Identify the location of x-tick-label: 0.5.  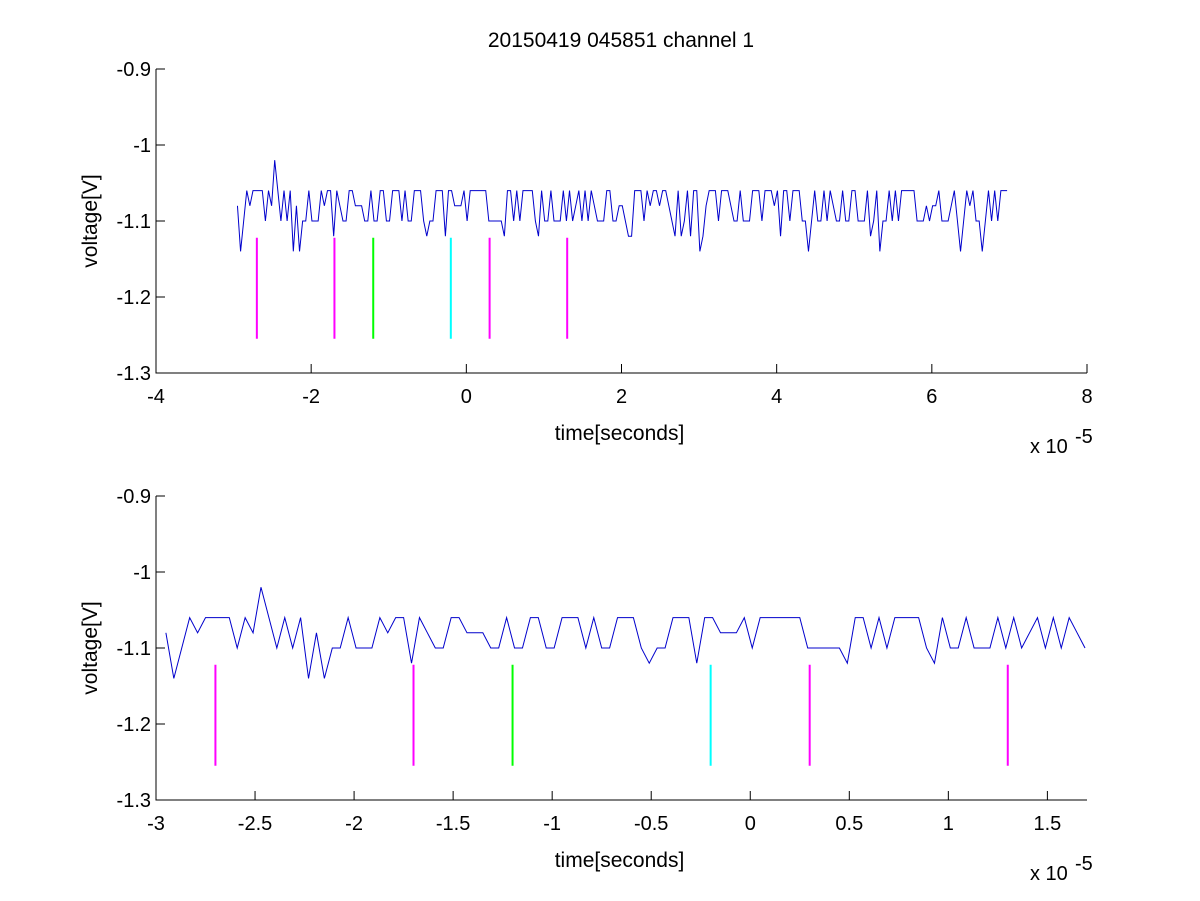
(849, 824).